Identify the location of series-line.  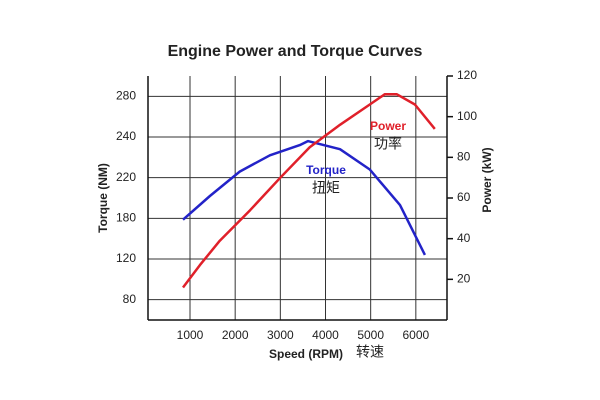
(304, 197).